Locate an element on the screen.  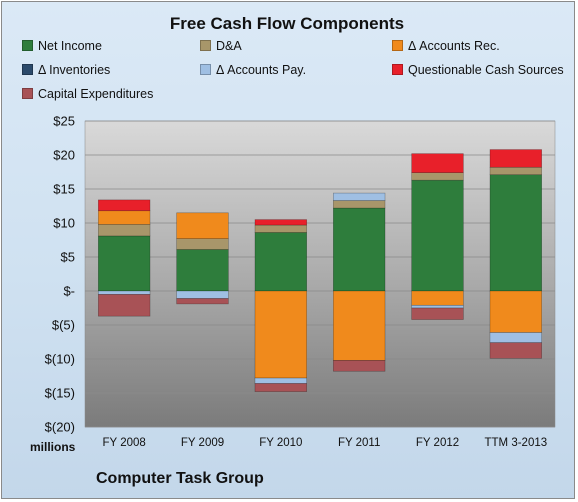
units-label: millions is located at coordinates (53, 447).